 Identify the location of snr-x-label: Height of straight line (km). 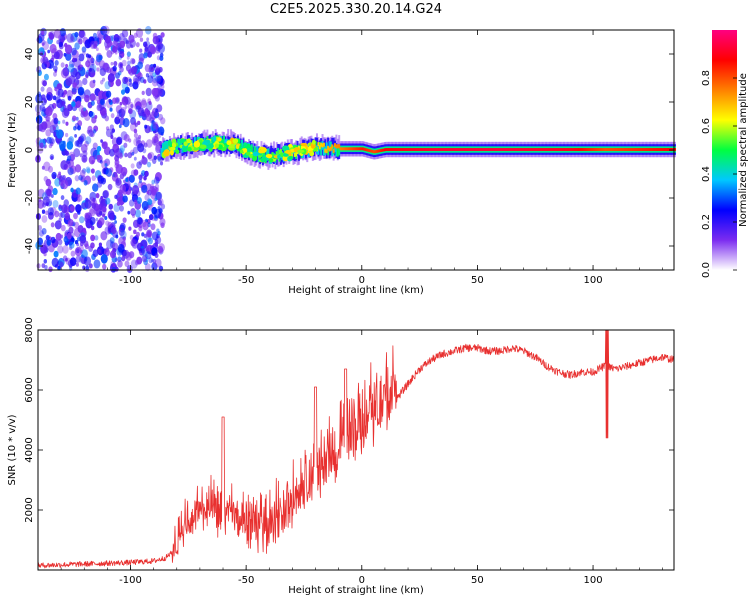
(356, 590).